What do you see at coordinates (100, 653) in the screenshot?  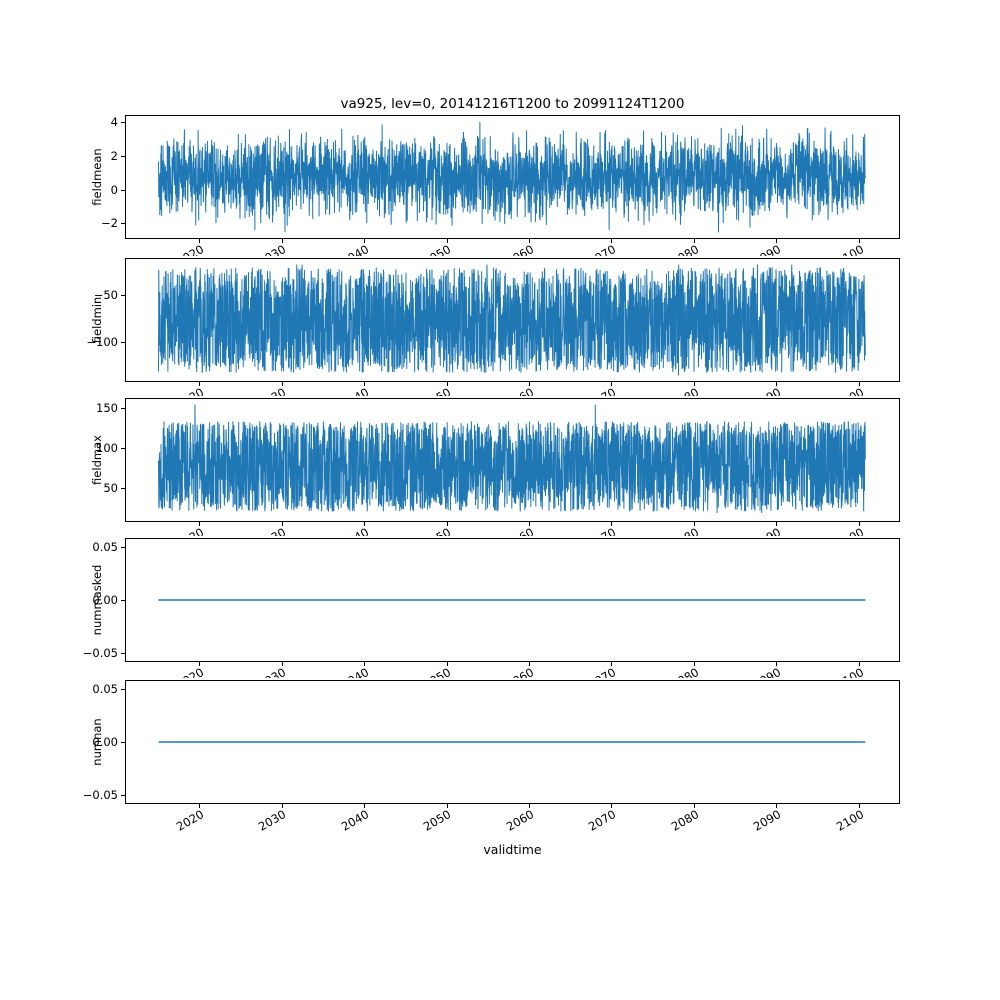 I see `y-tick-label-nummasked: −0.05` at bounding box center [100, 653].